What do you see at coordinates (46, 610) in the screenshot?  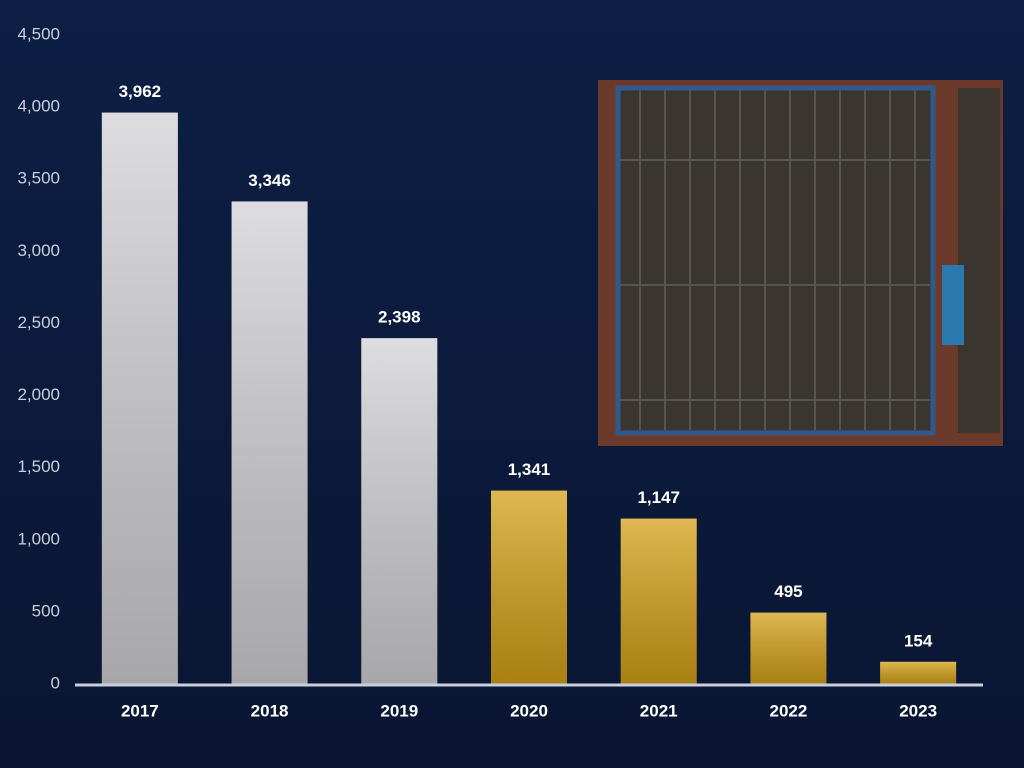 I see `y-tick-label: 500` at bounding box center [46, 610].